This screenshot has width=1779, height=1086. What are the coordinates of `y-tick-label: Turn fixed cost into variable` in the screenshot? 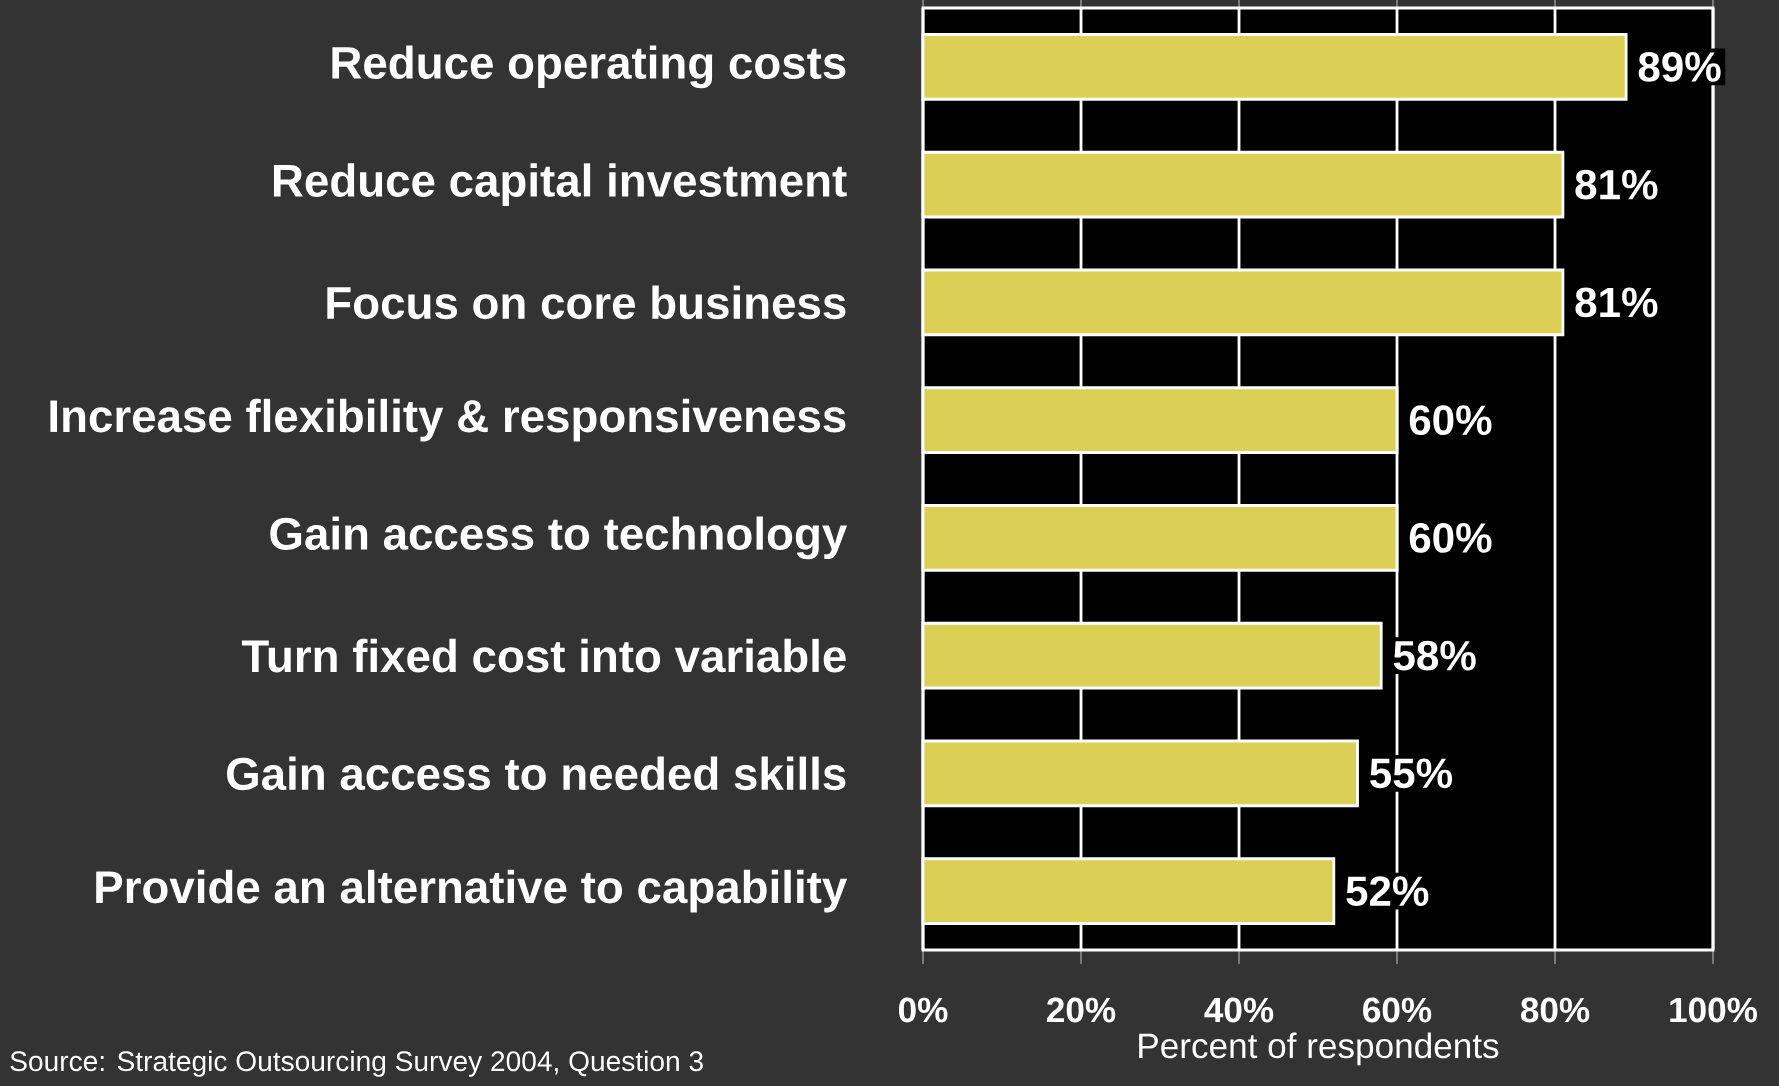 It's located at (543, 655).